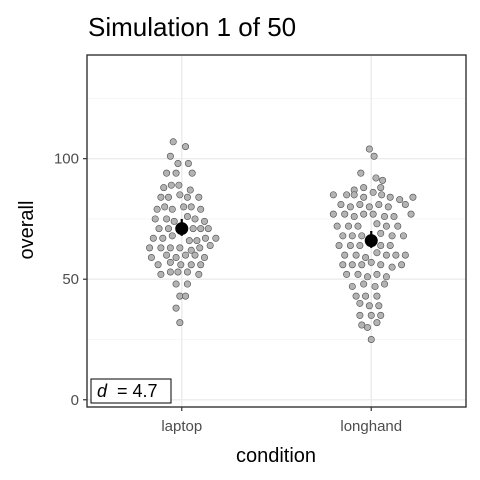  What do you see at coordinates (102, 391) in the screenshot?
I see `effect-size-symbol: d` at bounding box center [102, 391].